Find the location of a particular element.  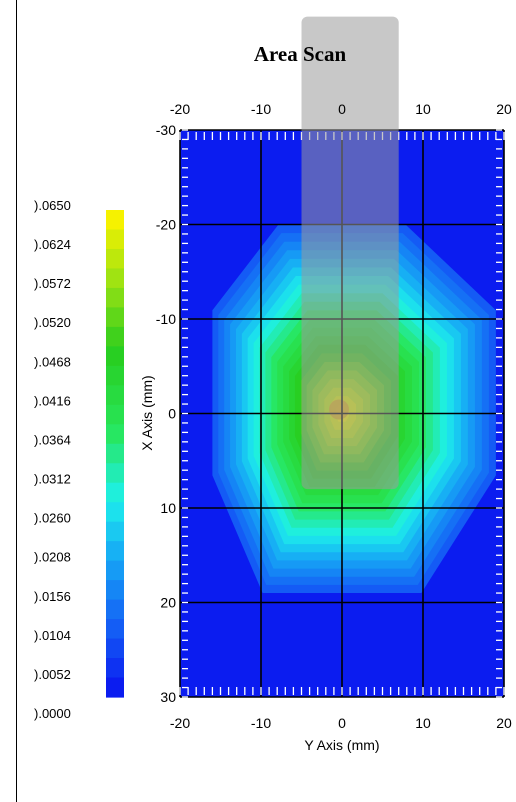

x-tick-label-top: -10 is located at coordinates (261, 109).